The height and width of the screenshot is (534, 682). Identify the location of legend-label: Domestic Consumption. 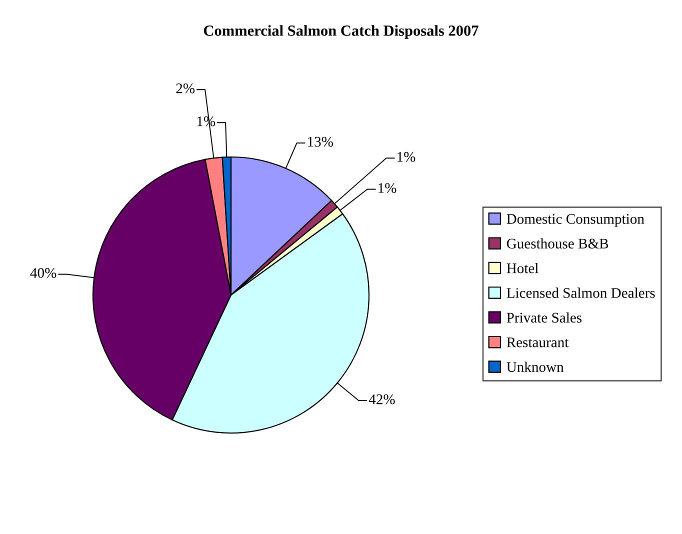
(575, 220).